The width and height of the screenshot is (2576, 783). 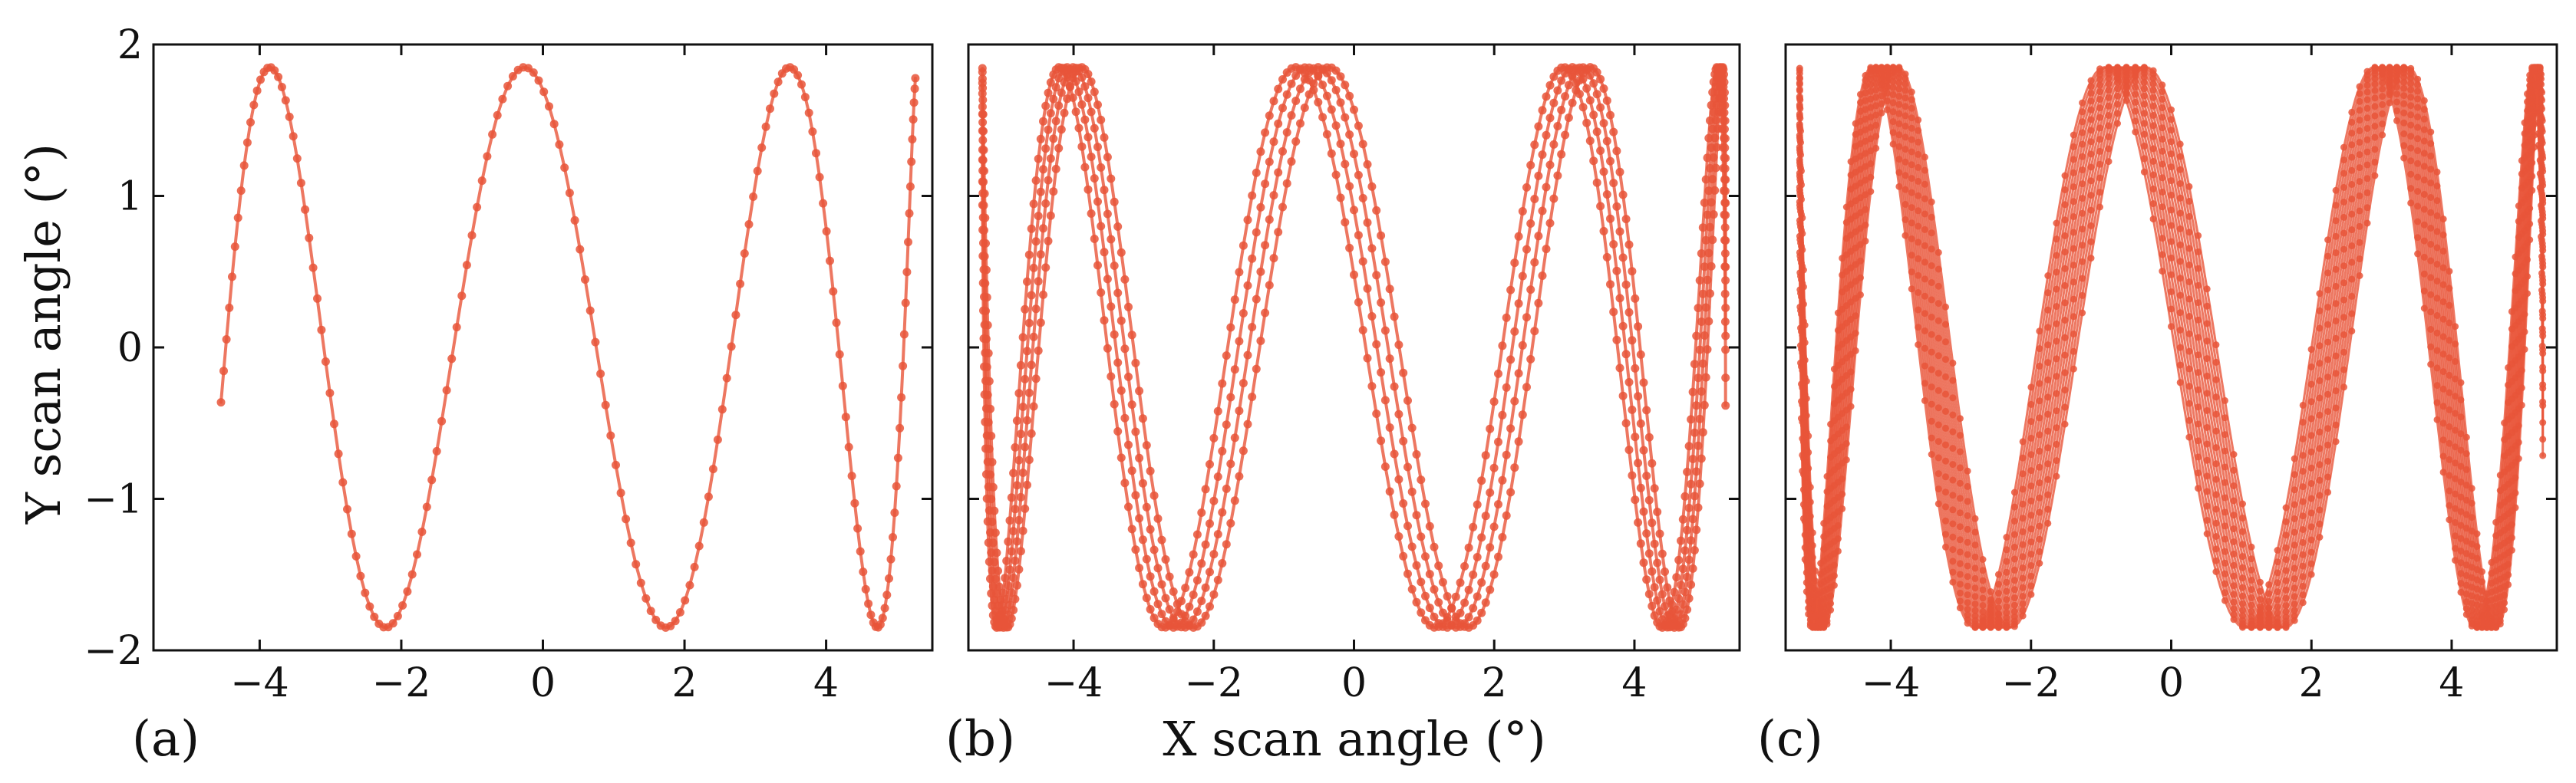 I want to click on x-tick-label: −4, so click(x=259, y=683).